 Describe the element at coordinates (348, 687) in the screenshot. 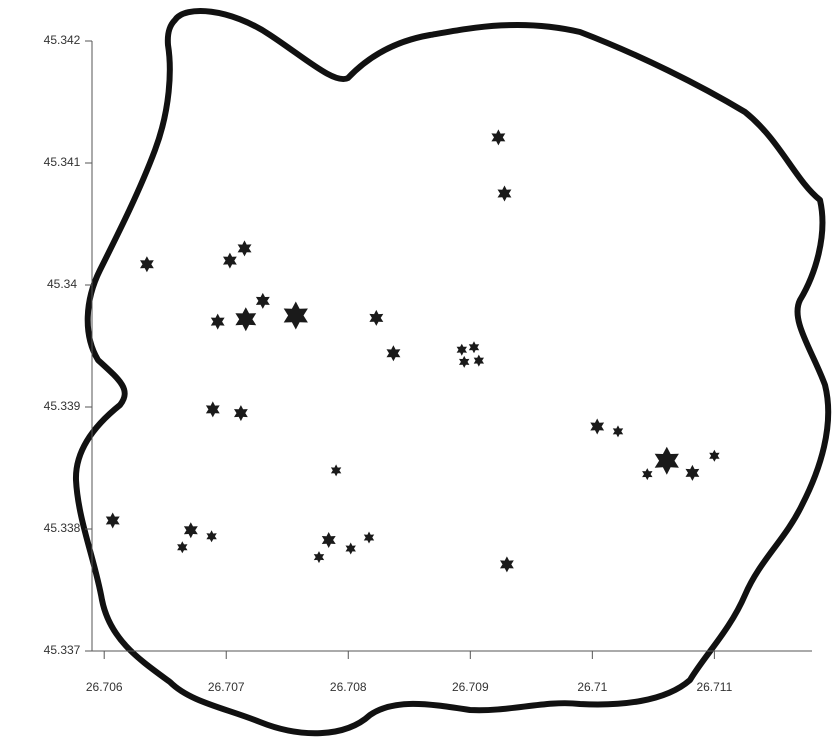

I see `x-tick-label: 26.708` at that location.